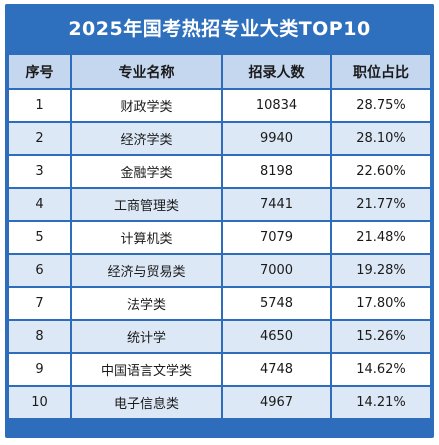  I want to click on cell-count: 7441, so click(277, 205).